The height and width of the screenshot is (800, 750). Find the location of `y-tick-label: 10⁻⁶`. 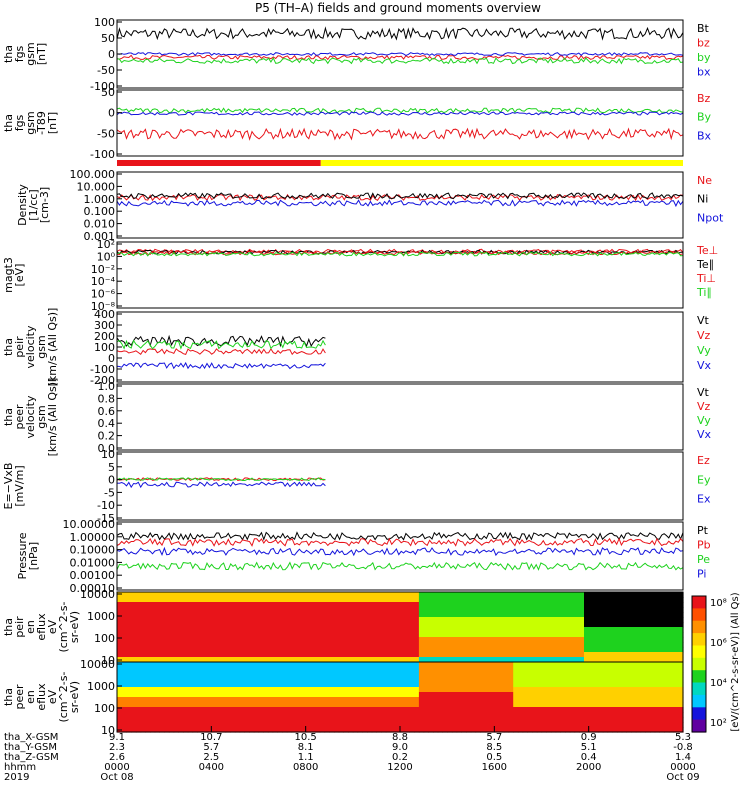

y-tick-label: 10⁻⁶ is located at coordinates (103, 294).